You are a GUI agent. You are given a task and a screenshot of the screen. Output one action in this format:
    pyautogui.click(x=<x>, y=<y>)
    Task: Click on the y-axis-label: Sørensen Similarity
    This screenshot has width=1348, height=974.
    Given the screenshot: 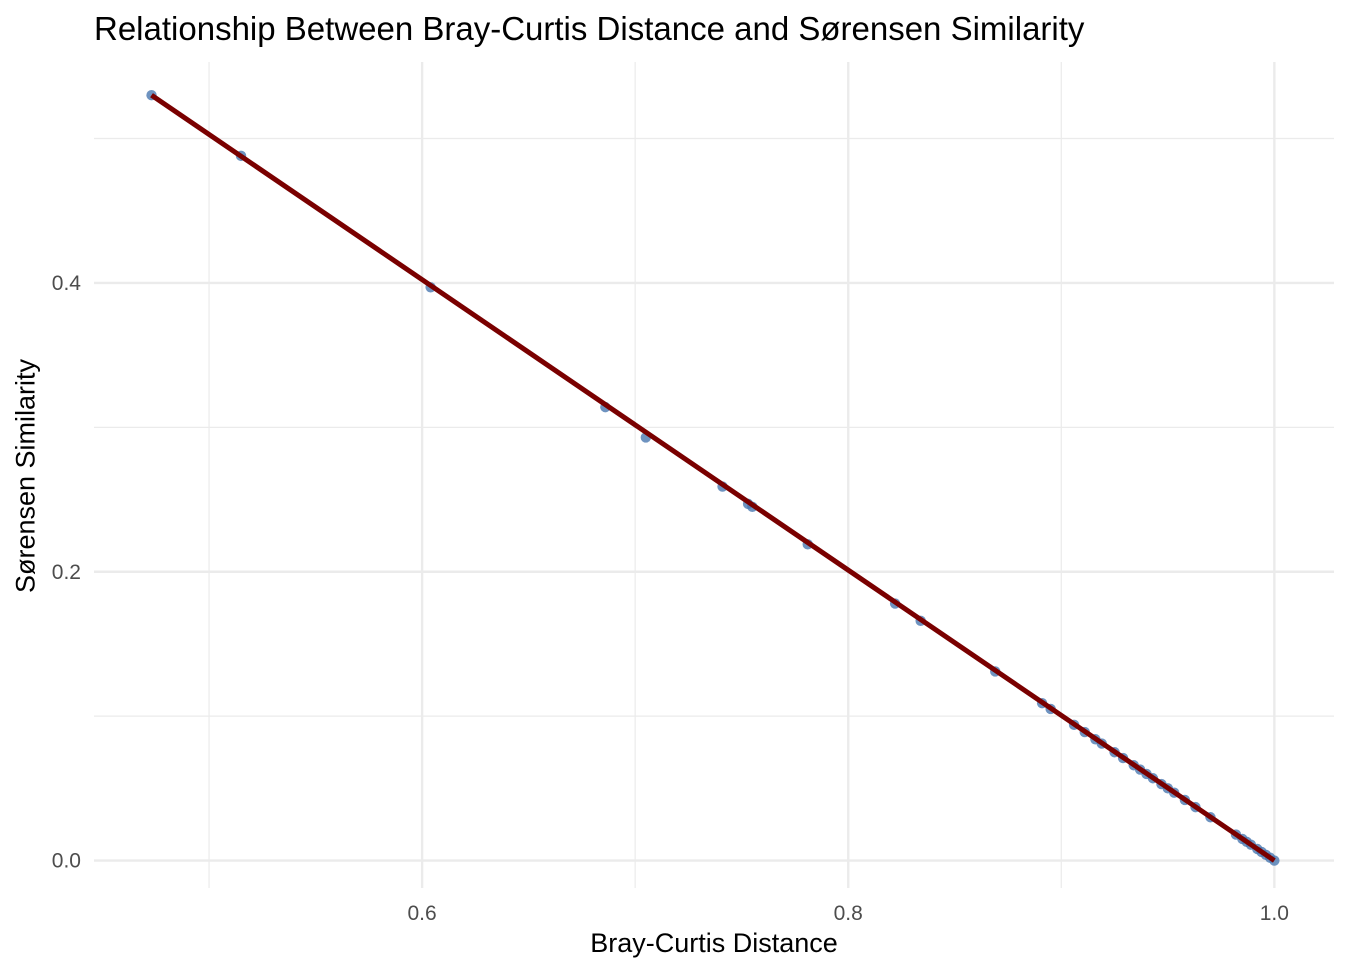 What is the action you would take?
    pyautogui.click(x=25, y=476)
    